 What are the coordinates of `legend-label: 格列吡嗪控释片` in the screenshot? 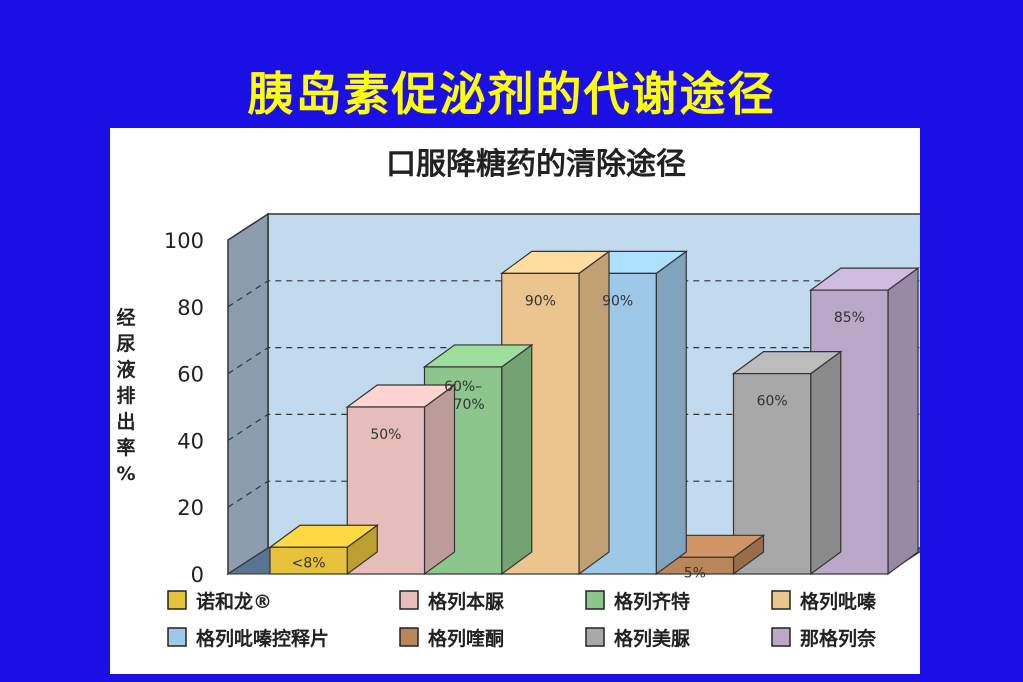 It's located at (262, 638).